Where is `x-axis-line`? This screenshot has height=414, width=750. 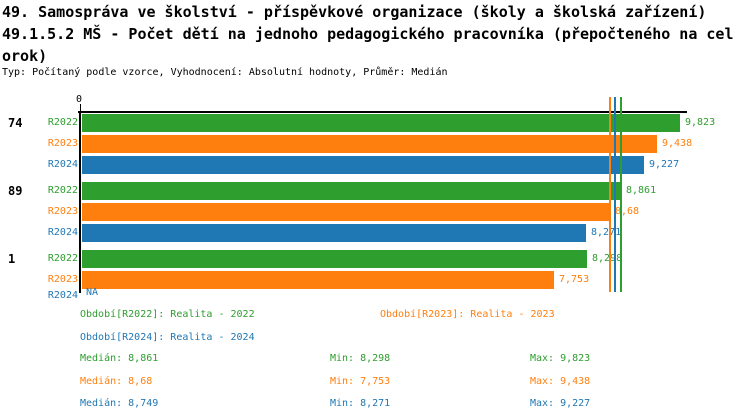 x-axis-line is located at coordinates (382, 112).